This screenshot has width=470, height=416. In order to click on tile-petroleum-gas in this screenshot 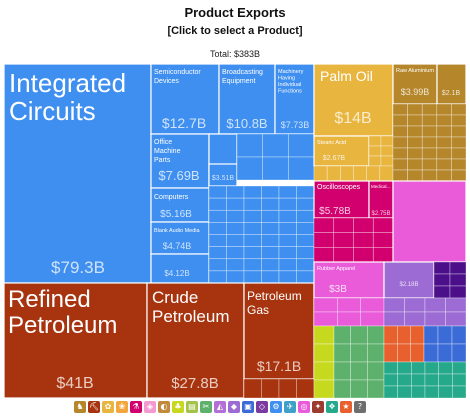, I will do `click(279, 331)`.